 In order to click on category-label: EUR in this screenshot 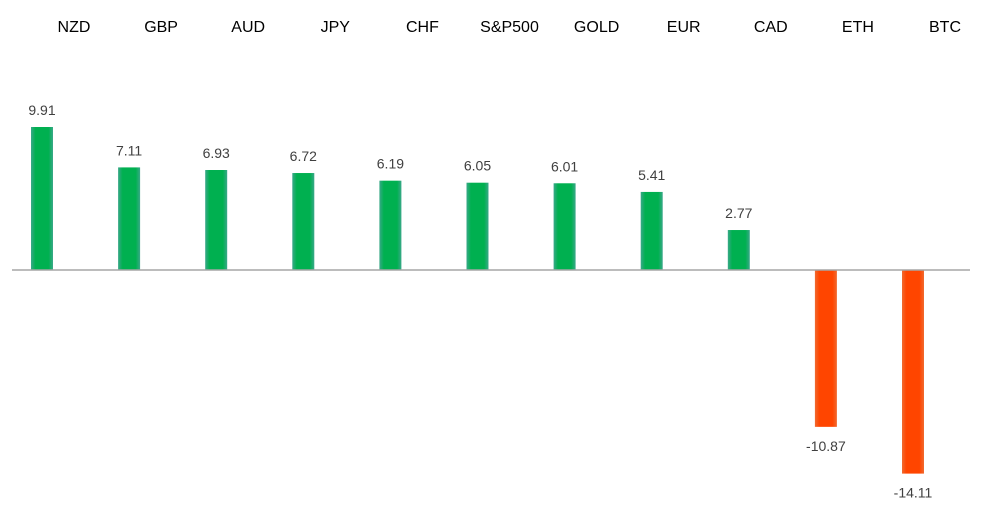, I will do `click(684, 27)`.